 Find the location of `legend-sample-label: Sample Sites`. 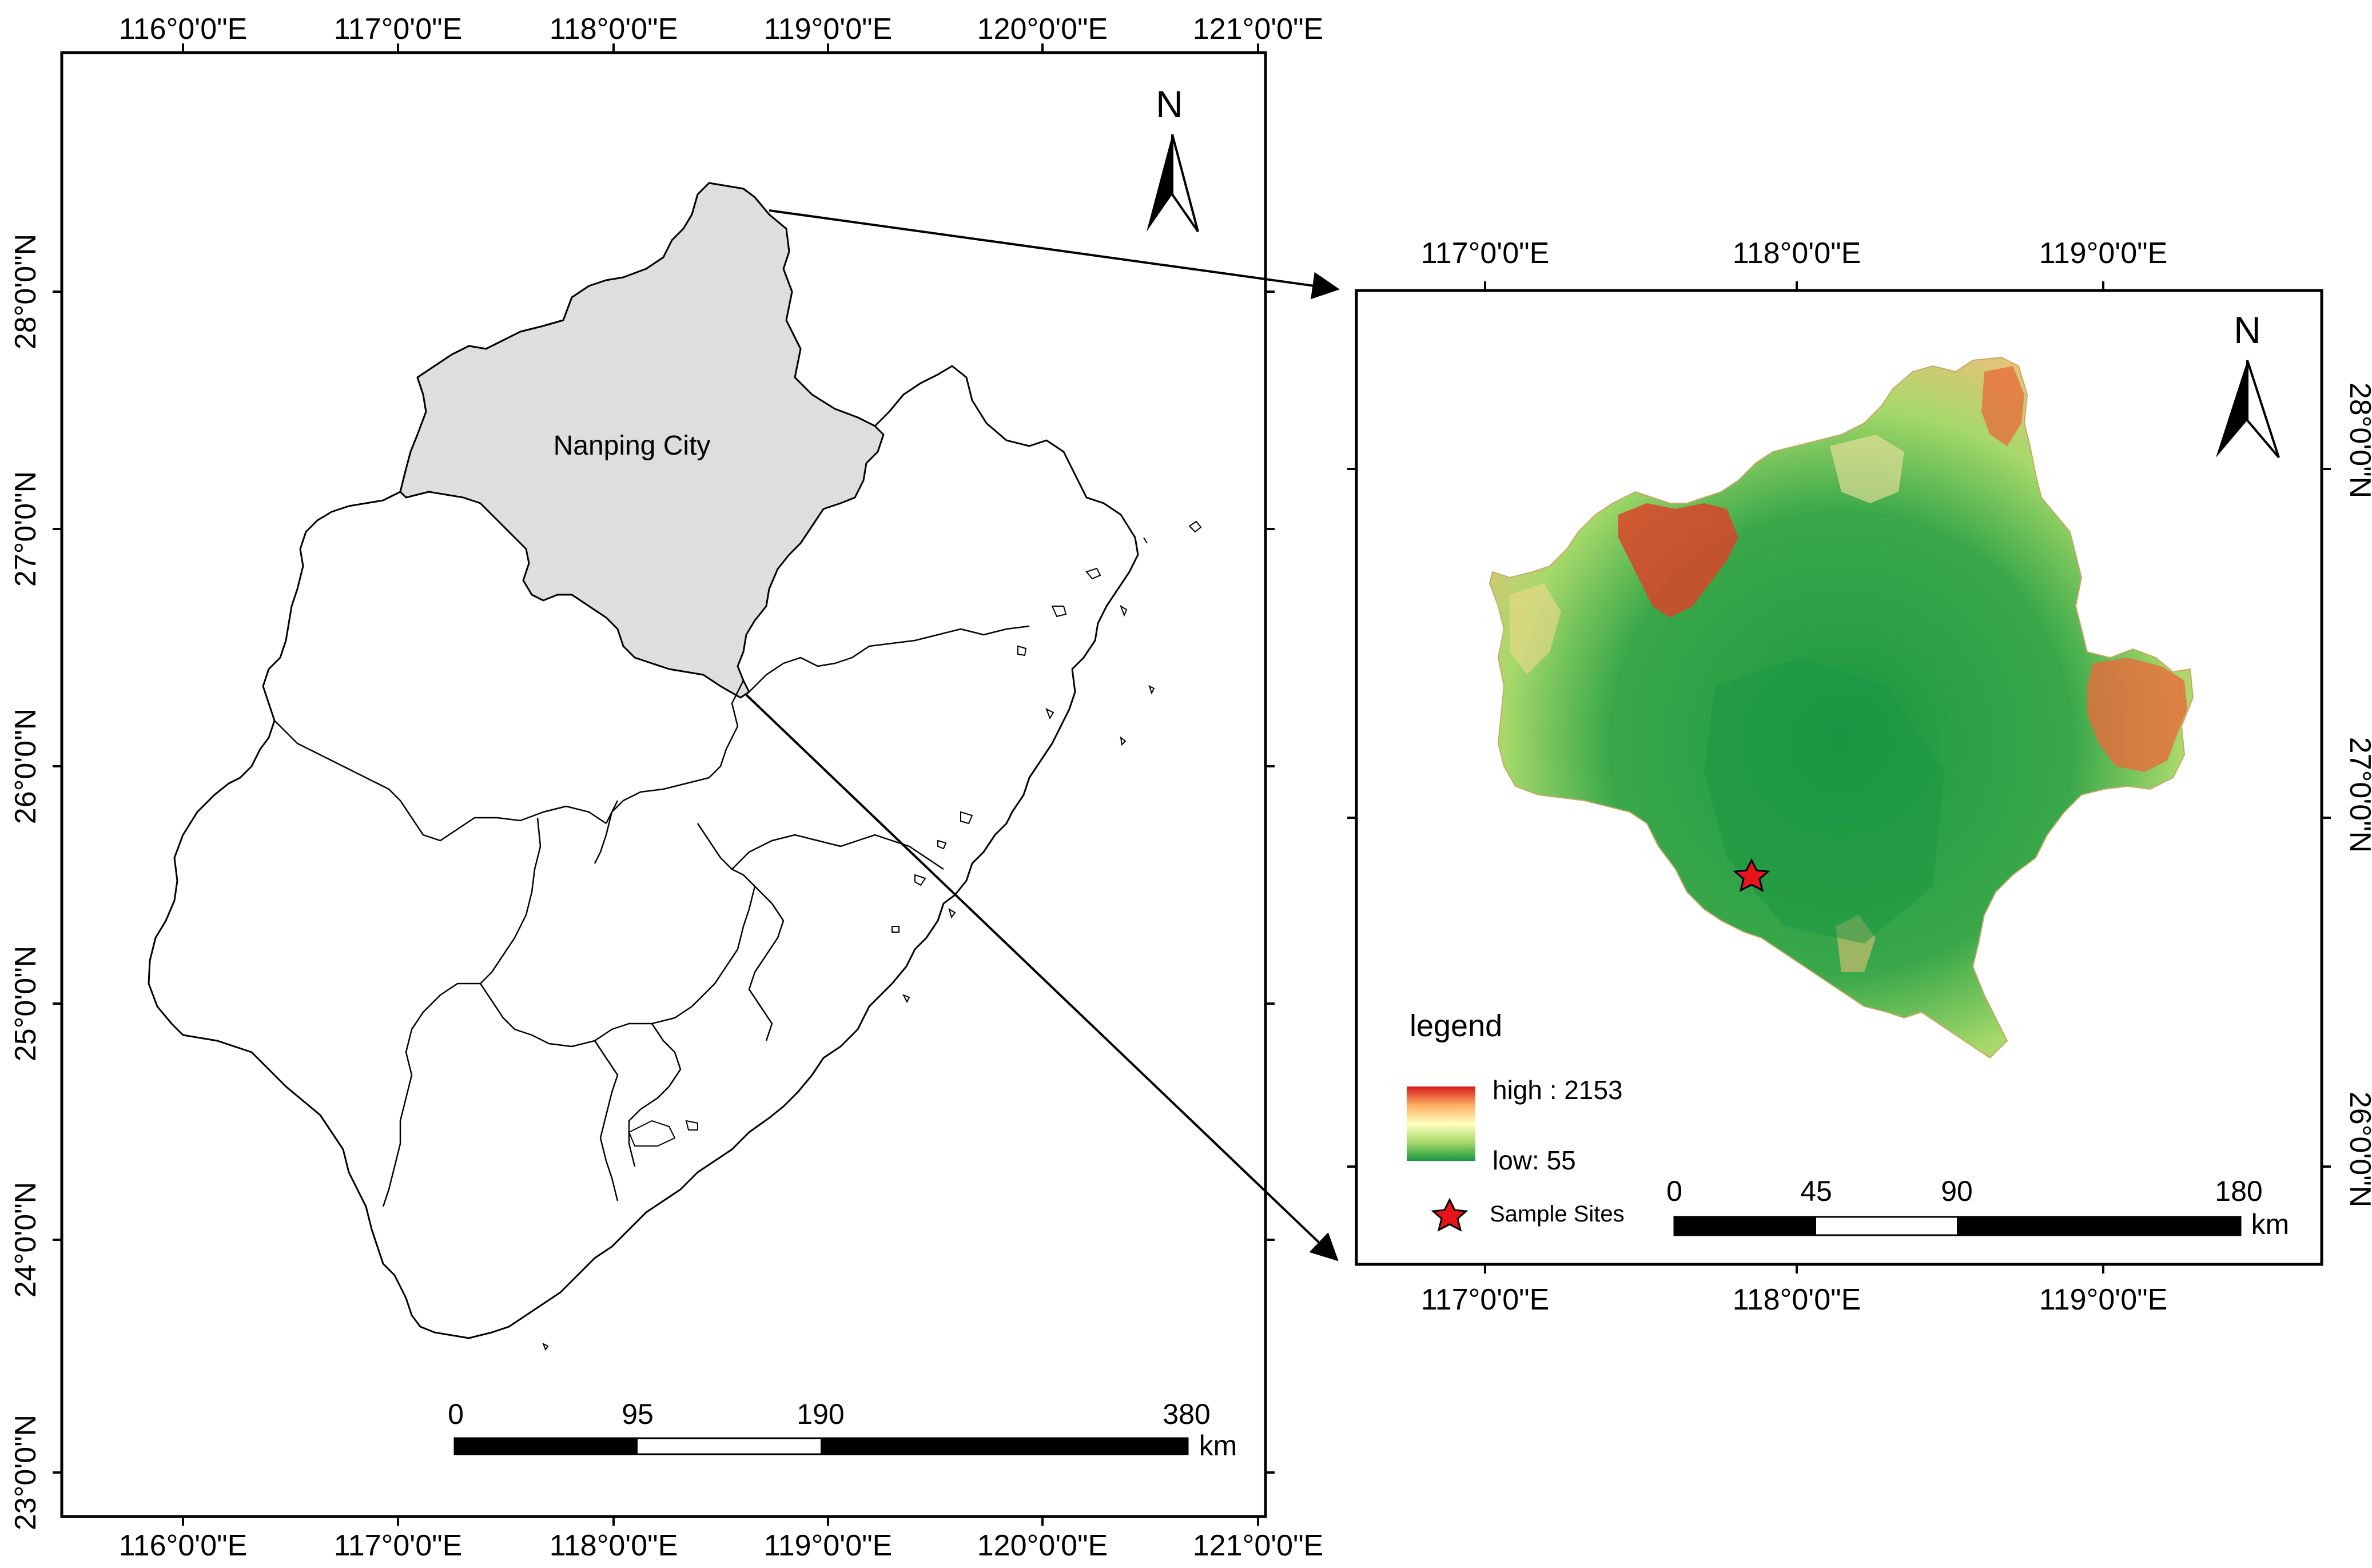

legend-sample-label: Sample Sites is located at coordinates (1557, 1214).